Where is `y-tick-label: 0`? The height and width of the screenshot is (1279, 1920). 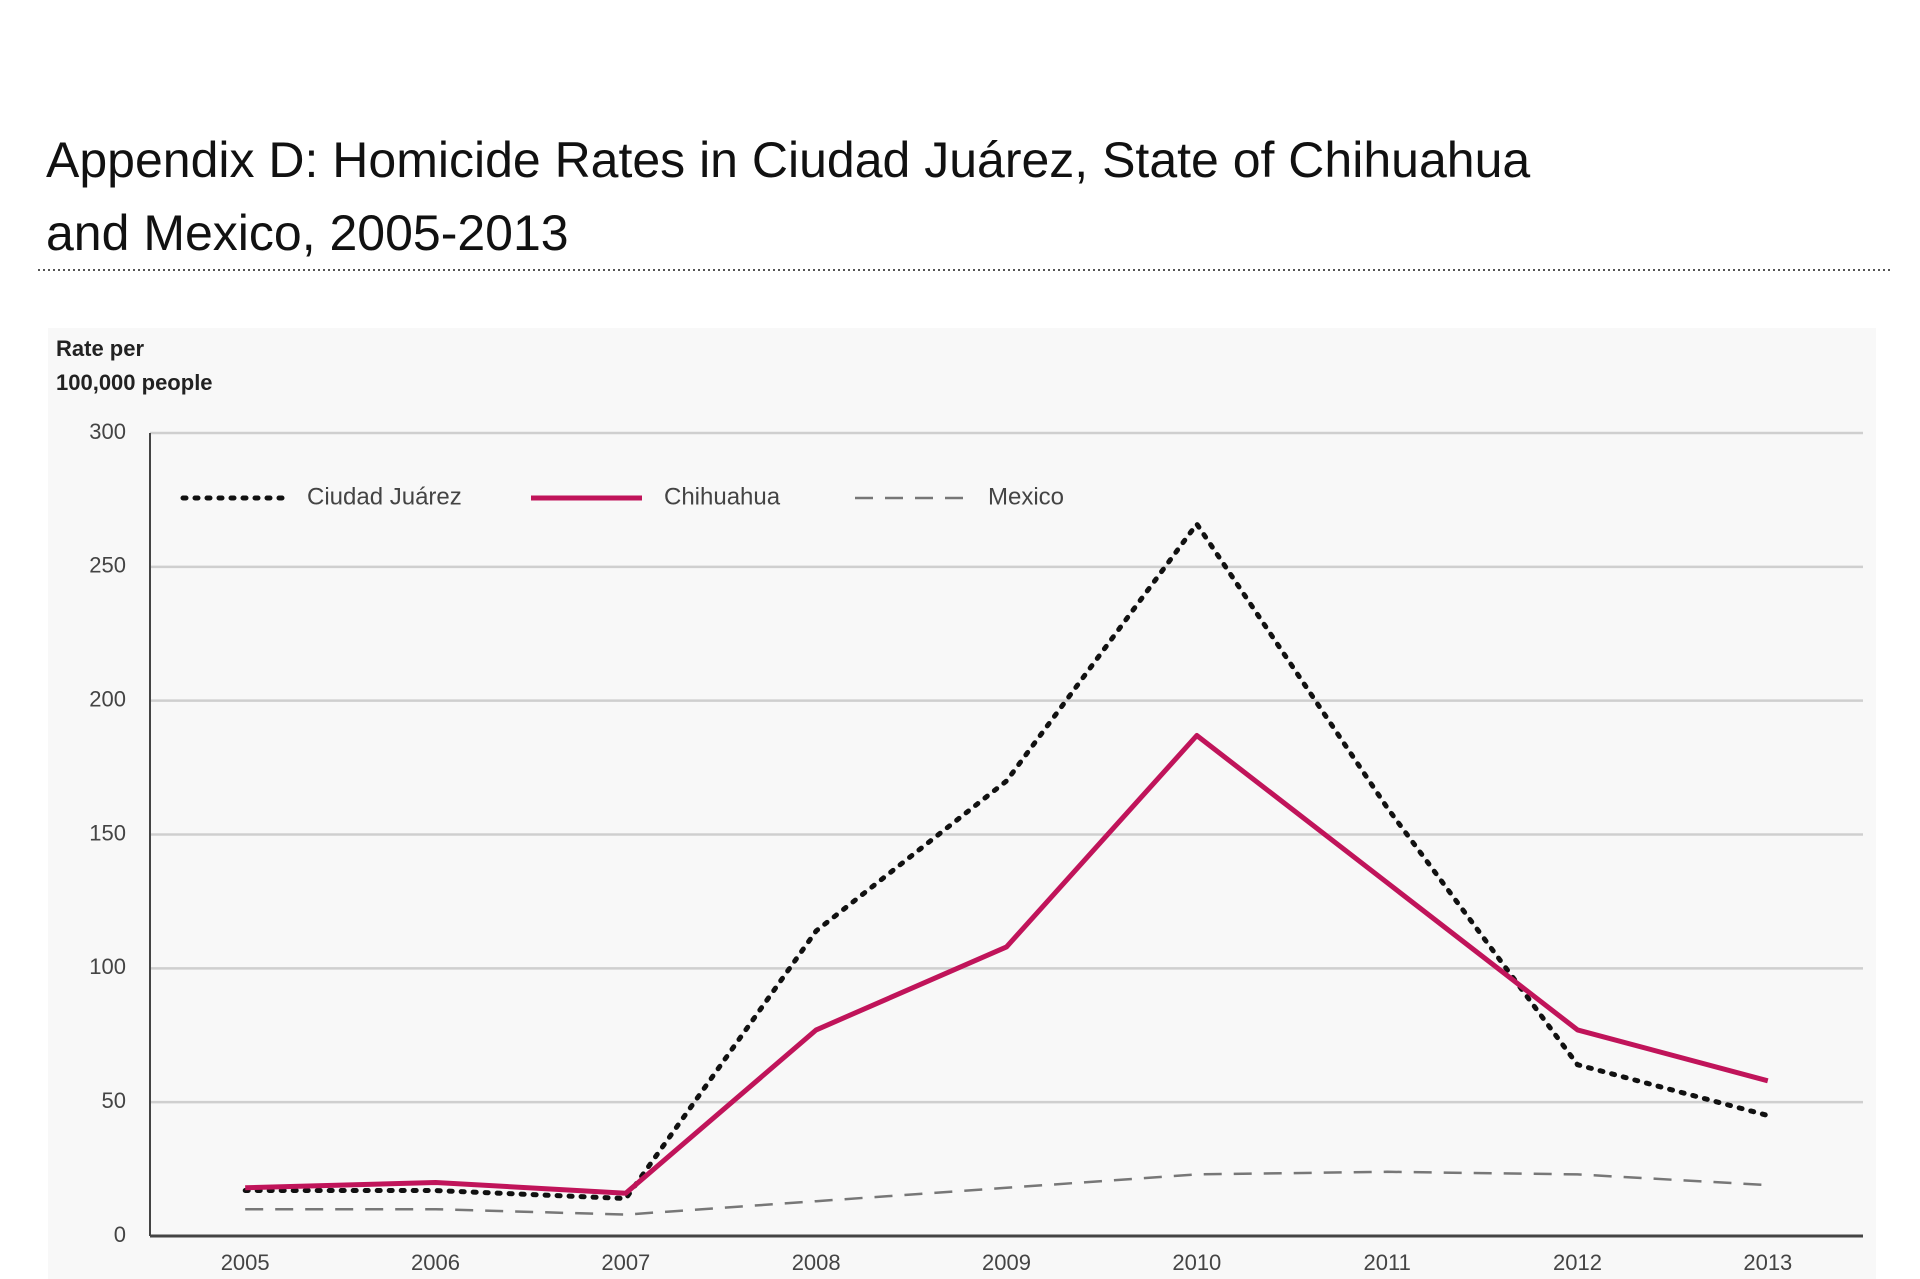
y-tick-label: 0 is located at coordinates (120, 1234).